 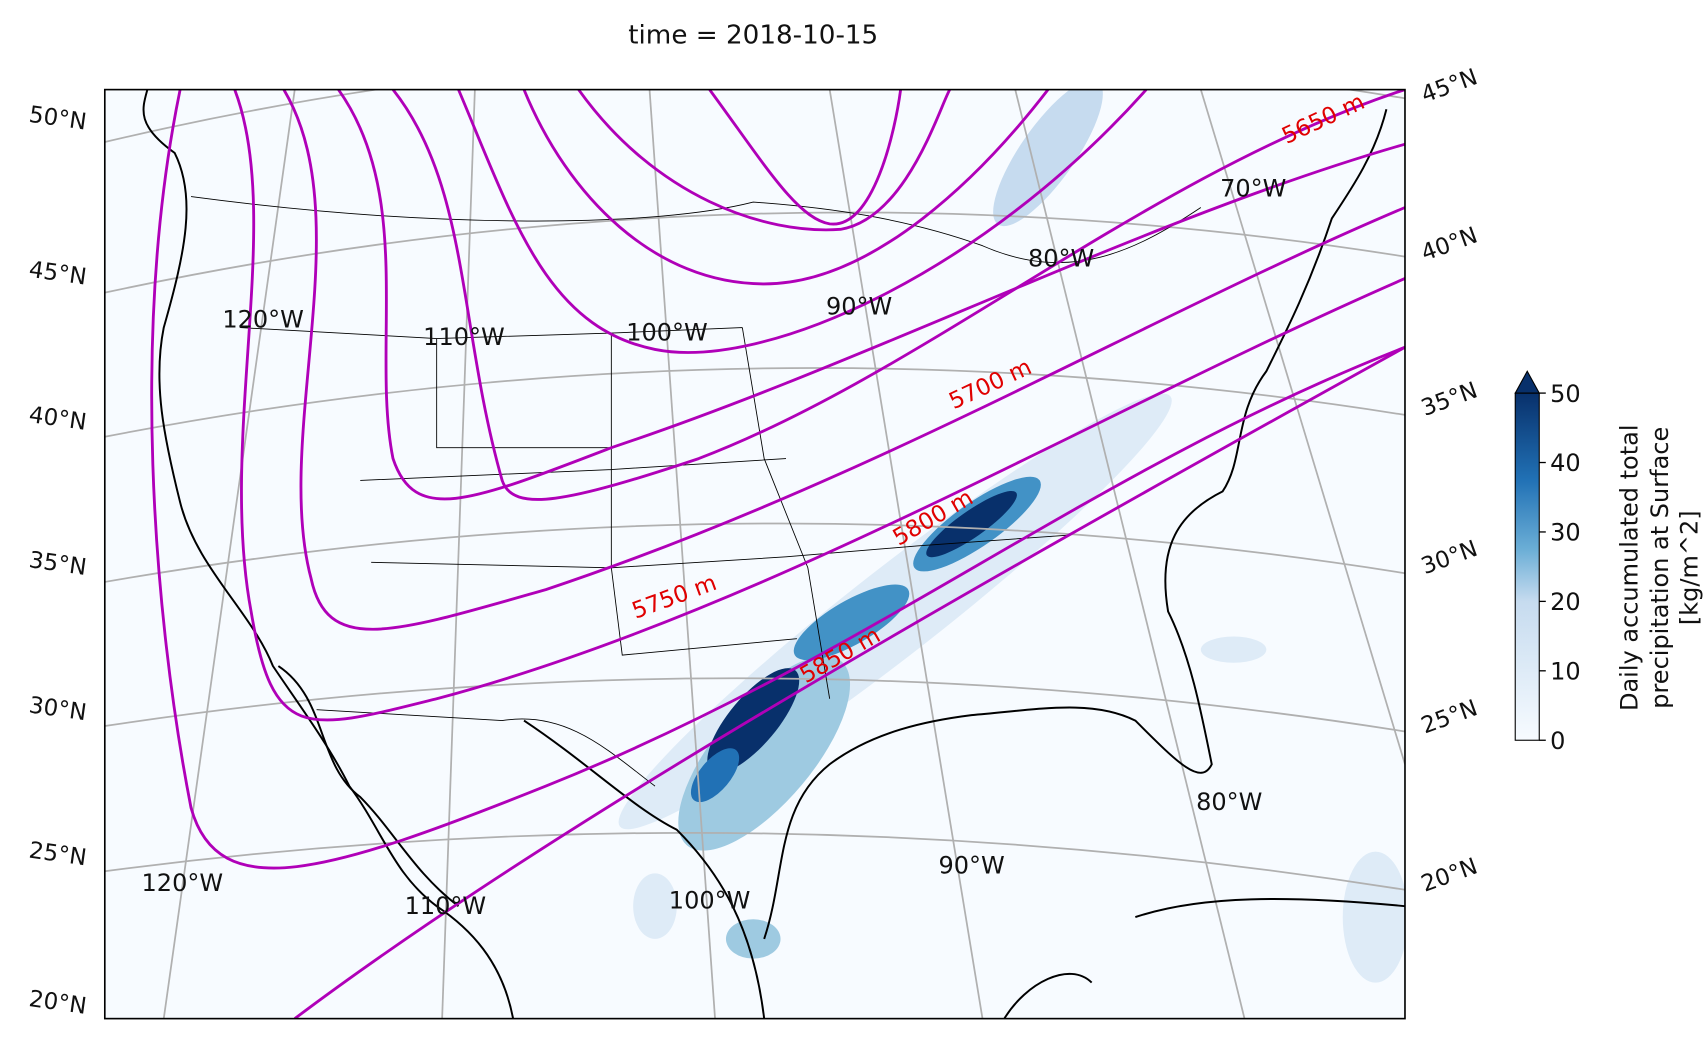 I want to click on colorbar-tick-label: 50, so click(x=1565, y=394).